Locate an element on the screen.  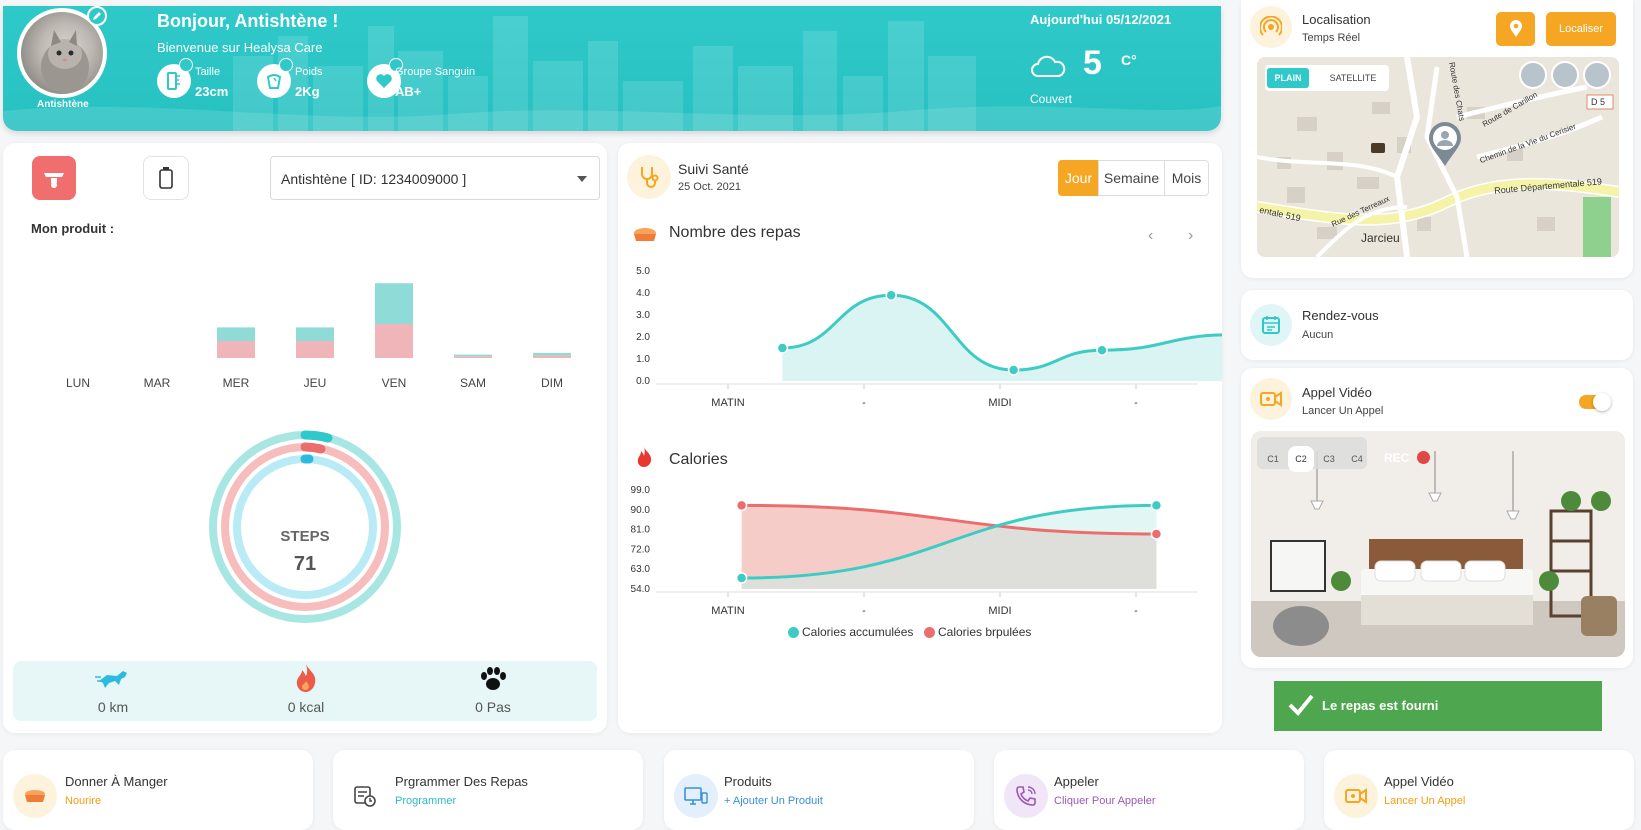
video-call-title: Appel Vidéo is located at coordinates (1337, 392).